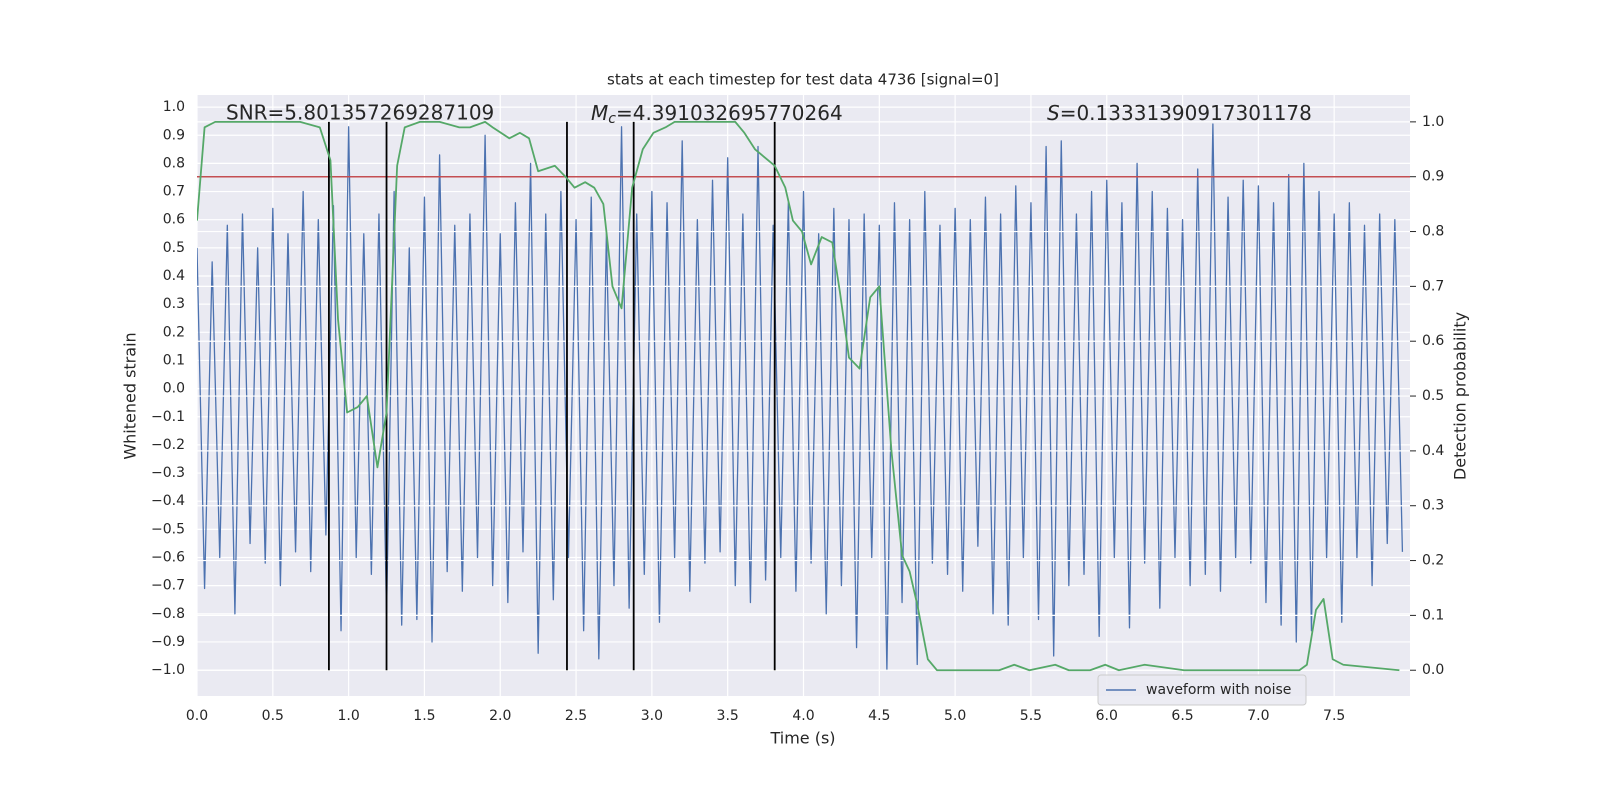 The width and height of the screenshot is (1600, 800). Describe the element at coordinates (1433, 341) in the screenshot. I see `y2-tick-label: 0.6` at that location.